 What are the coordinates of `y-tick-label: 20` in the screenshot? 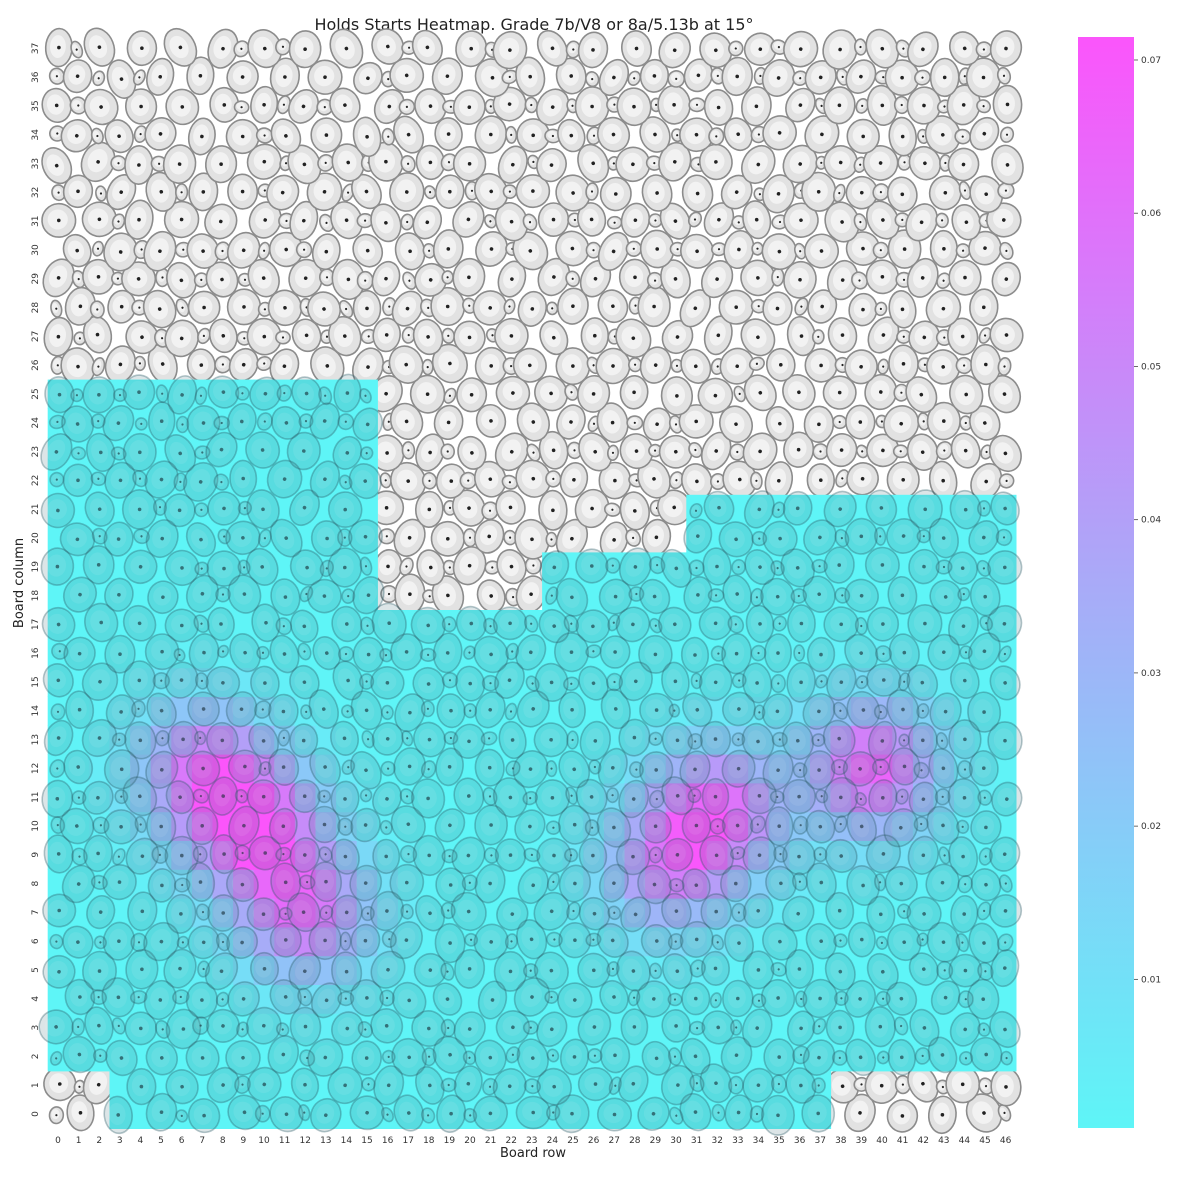 It's located at (36, 538).